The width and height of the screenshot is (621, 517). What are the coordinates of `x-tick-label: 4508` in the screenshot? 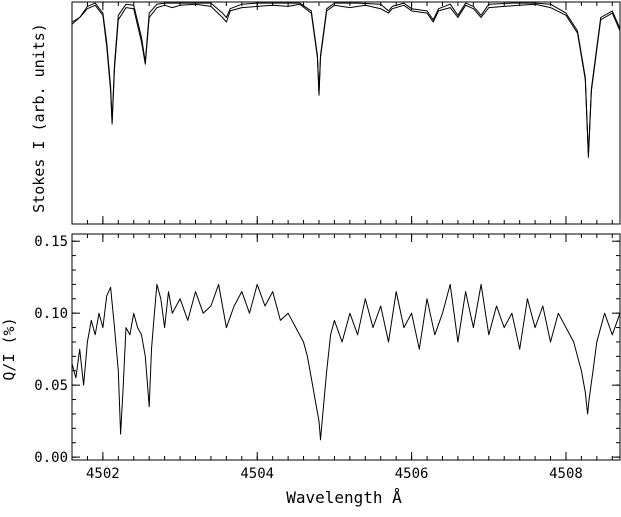 It's located at (566, 474).